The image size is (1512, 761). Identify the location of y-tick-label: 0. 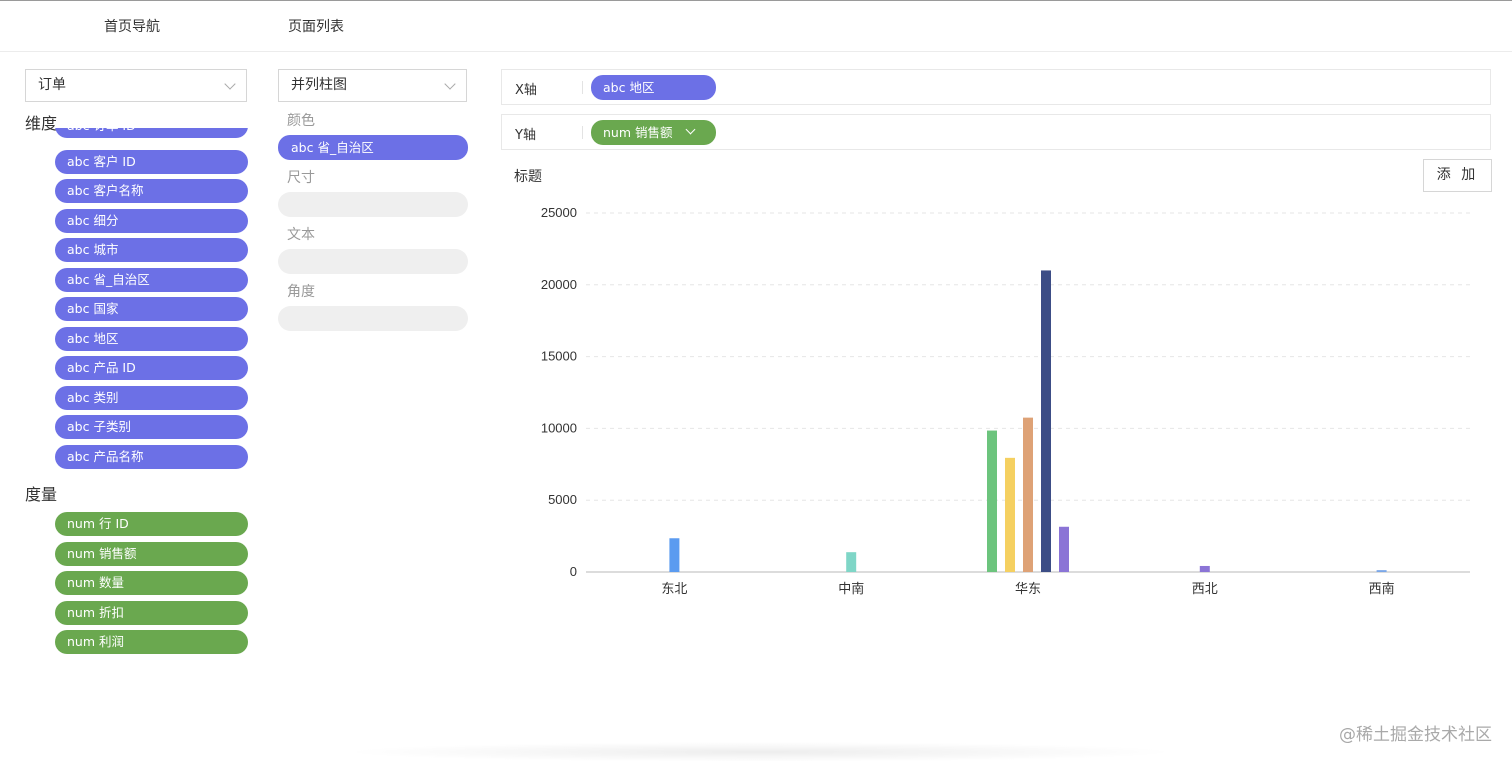
(573, 571).